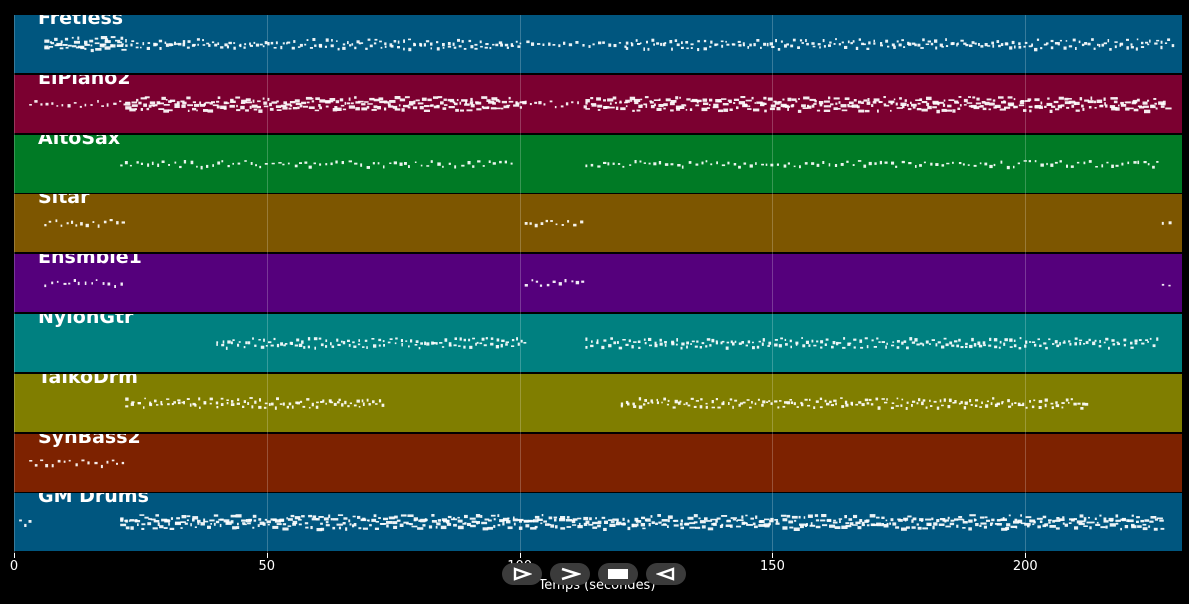 The image size is (1189, 604). I want to click on track-gm-drums: GM Drums, so click(598, 522).